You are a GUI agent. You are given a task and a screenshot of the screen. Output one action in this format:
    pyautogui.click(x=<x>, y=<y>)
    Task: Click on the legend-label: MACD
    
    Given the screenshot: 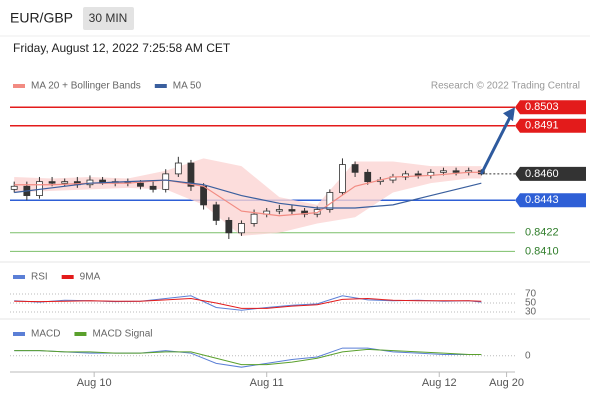 What is the action you would take?
    pyautogui.click(x=45, y=334)
    